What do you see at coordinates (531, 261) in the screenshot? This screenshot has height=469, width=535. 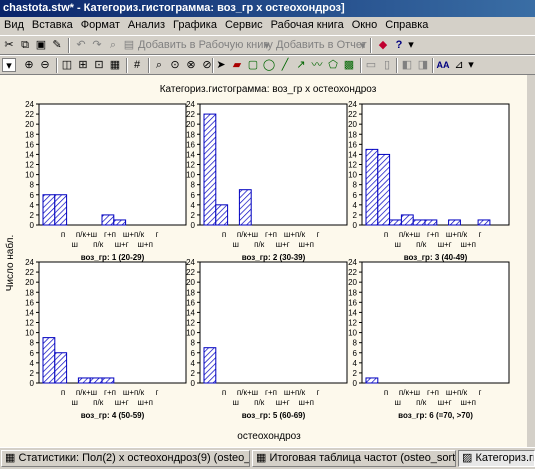 I see `window-frame-right` at bounding box center [531, 261].